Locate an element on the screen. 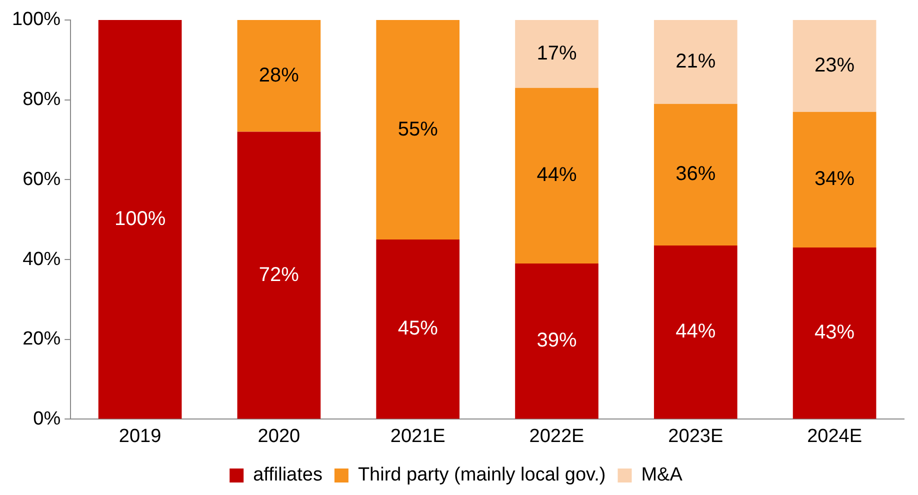 The height and width of the screenshot is (495, 918). data-label: 17% is located at coordinates (556, 53).